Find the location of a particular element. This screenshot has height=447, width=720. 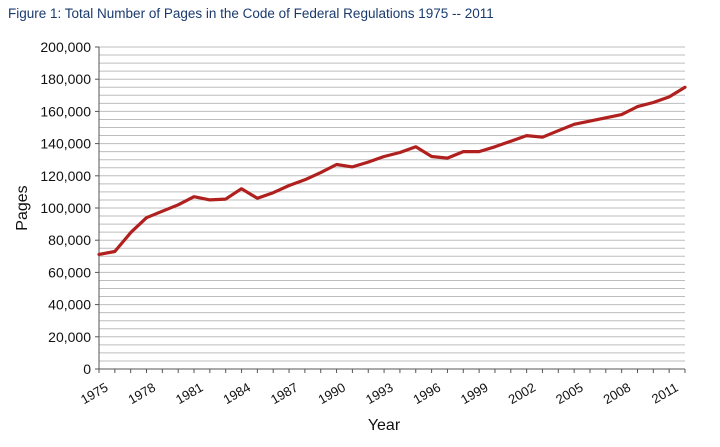

y-axis-label: Pages is located at coordinates (22, 207).